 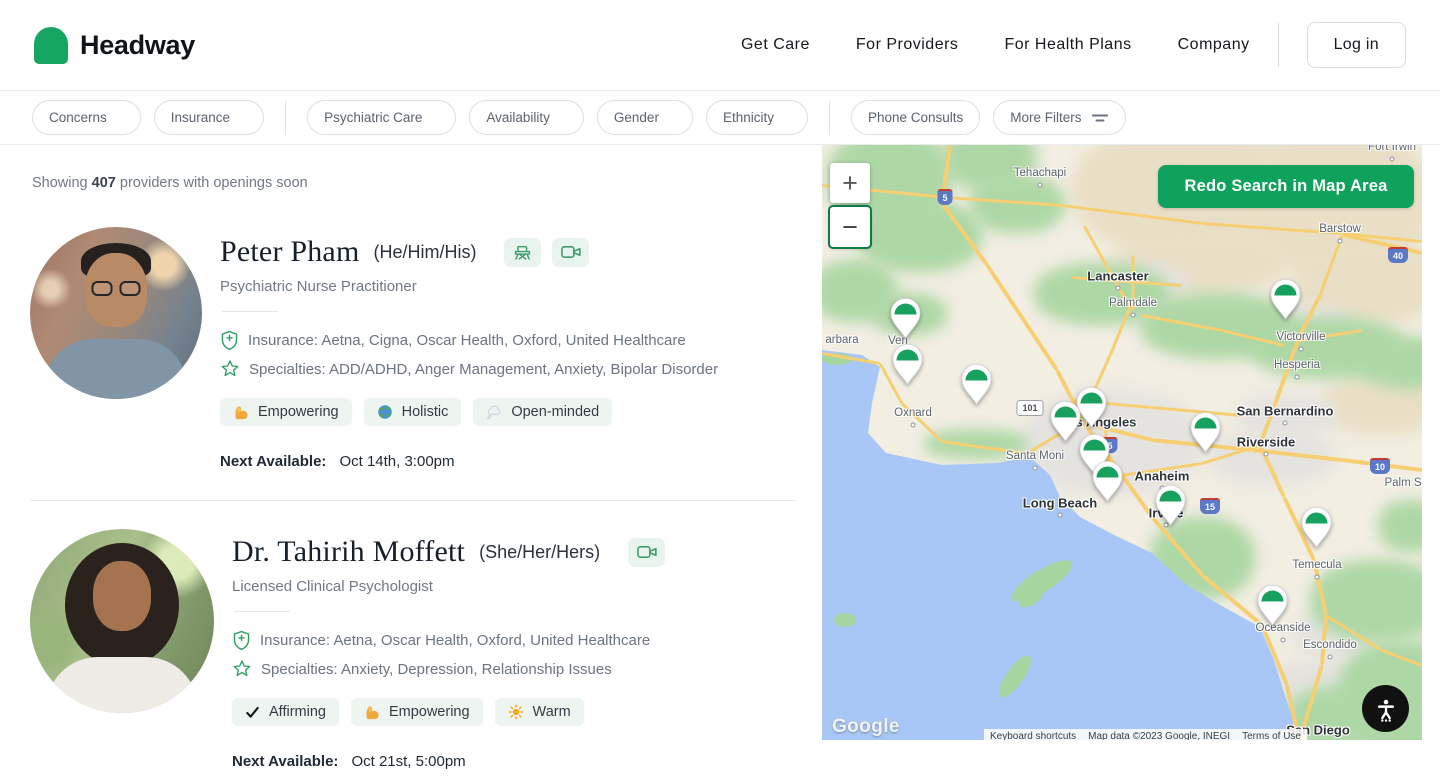 What do you see at coordinates (78, 117) in the screenshot?
I see `filter-pill-label: Concerns` at bounding box center [78, 117].